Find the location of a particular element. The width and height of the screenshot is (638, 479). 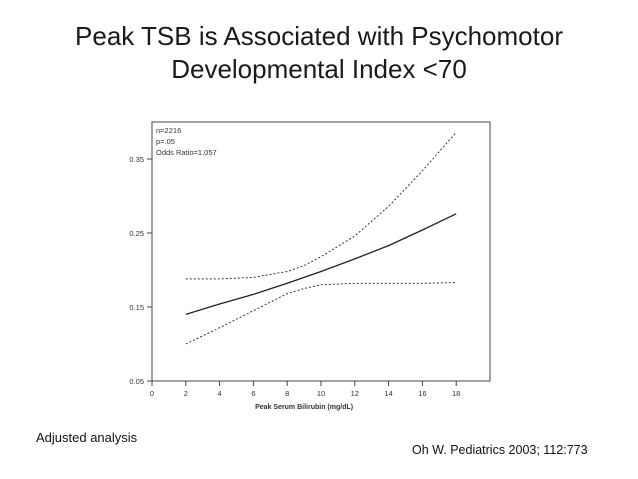

y-tick-label: 0.05 is located at coordinates (136, 381).